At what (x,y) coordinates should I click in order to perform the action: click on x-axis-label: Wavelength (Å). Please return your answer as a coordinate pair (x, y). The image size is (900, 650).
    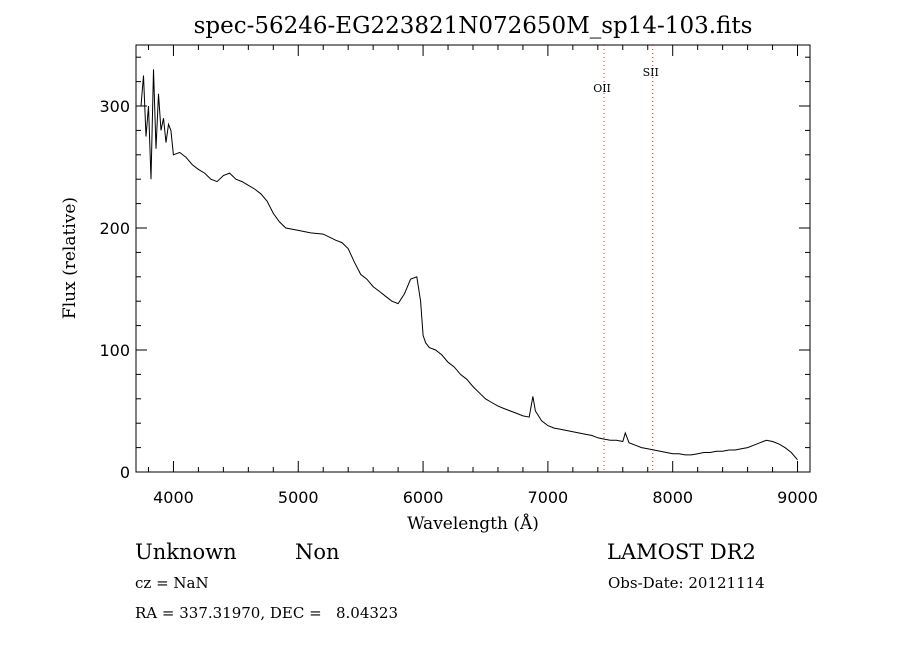
    Looking at the image, I should click on (473, 523).